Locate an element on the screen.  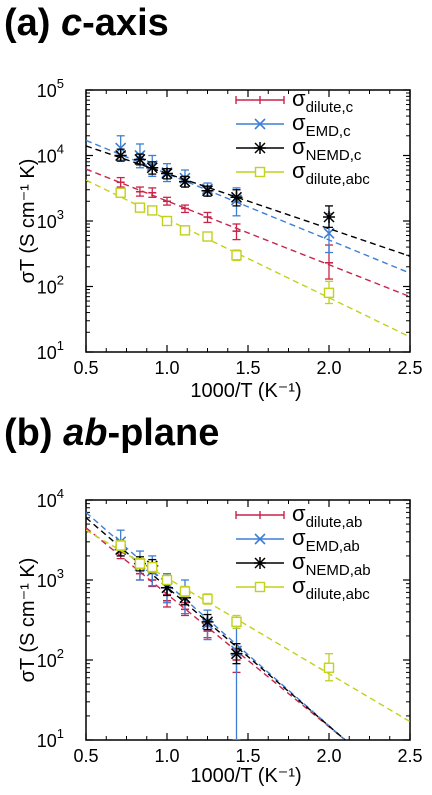
panel-b-rest: -plane is located at coordinates (163, 433).